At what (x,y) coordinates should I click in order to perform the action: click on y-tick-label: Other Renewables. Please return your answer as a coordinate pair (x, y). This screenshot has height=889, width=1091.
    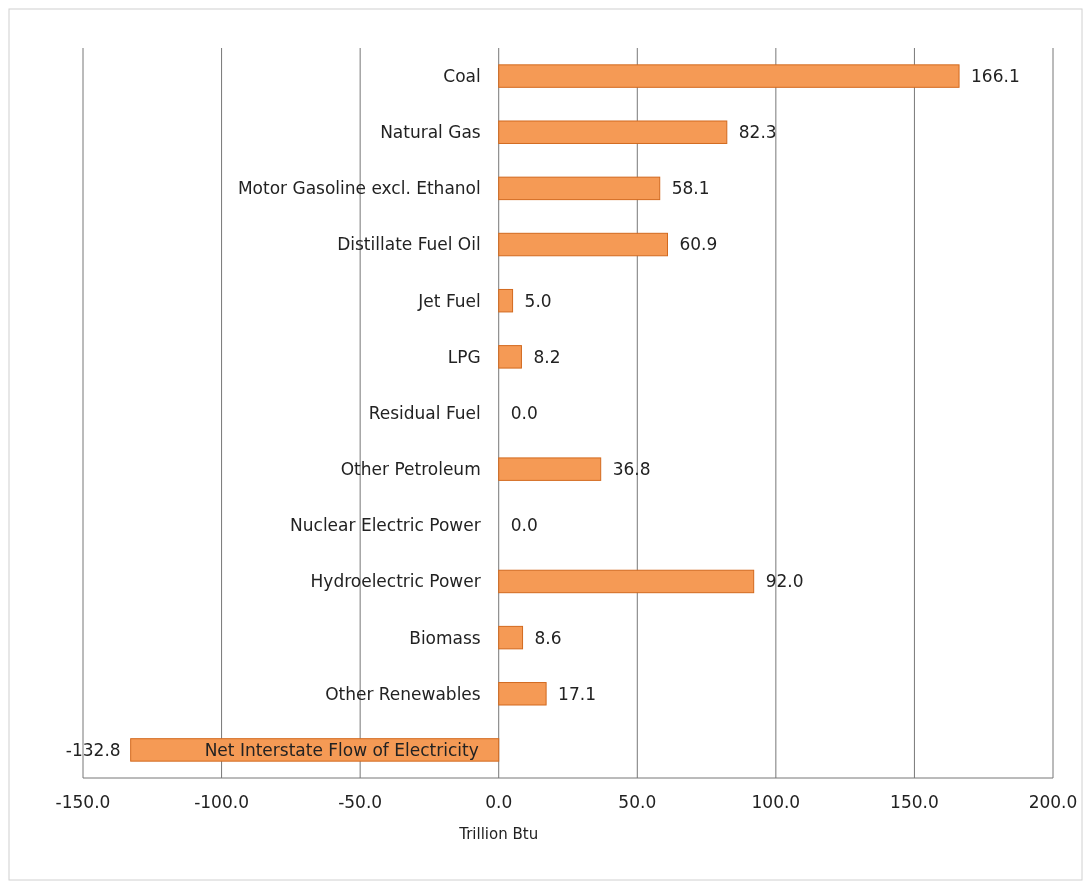
    Looking at the image, I should click on (403, 693).